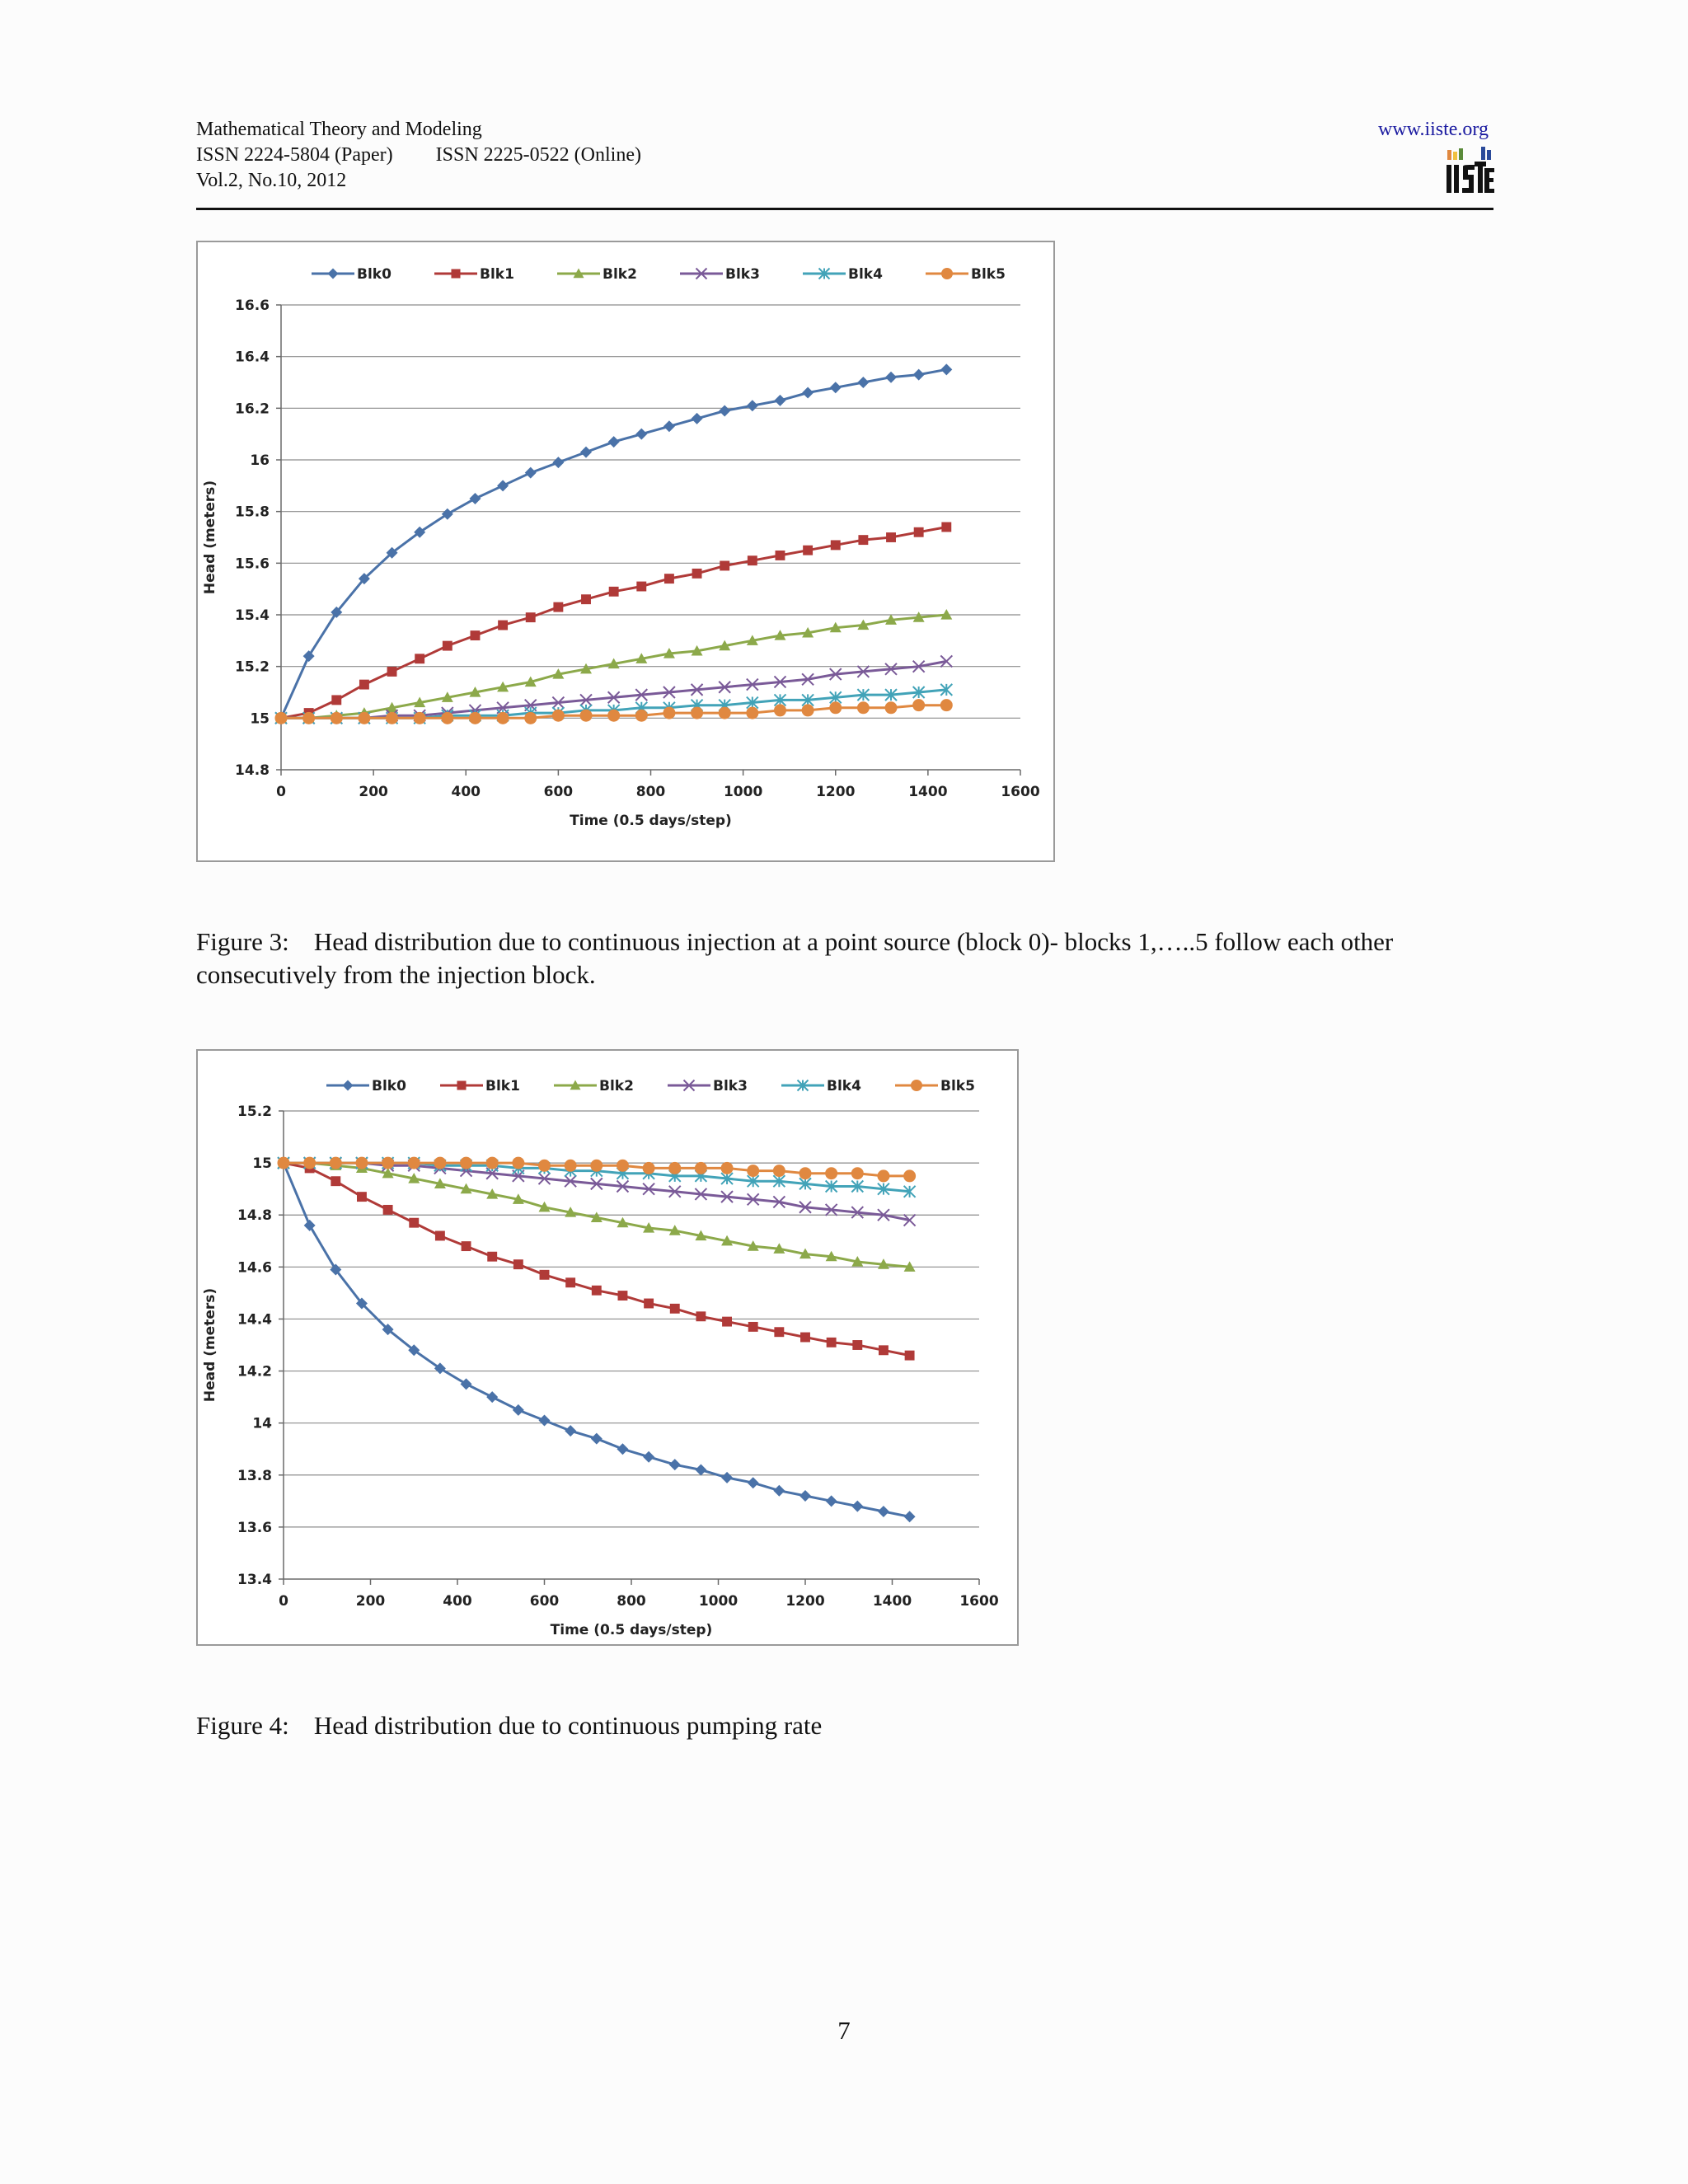 The height and width of the screenshot is (2184, 1688). Describe the element at coordinates (458, 1601) in the screenshot. I see `chart2-x-tick-label: 400` at that location.